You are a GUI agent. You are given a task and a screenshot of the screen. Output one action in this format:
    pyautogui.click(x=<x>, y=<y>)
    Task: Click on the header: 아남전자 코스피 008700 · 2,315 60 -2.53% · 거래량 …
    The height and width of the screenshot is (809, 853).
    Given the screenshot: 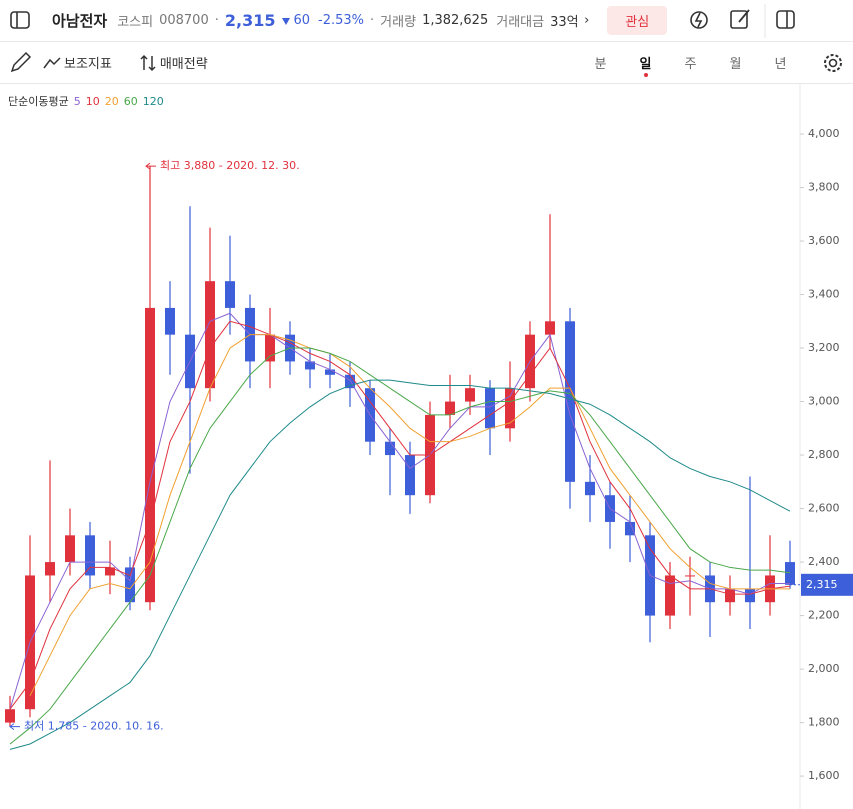 What is the action you would take?
    pyautogui.click(x=426, y=21)
    